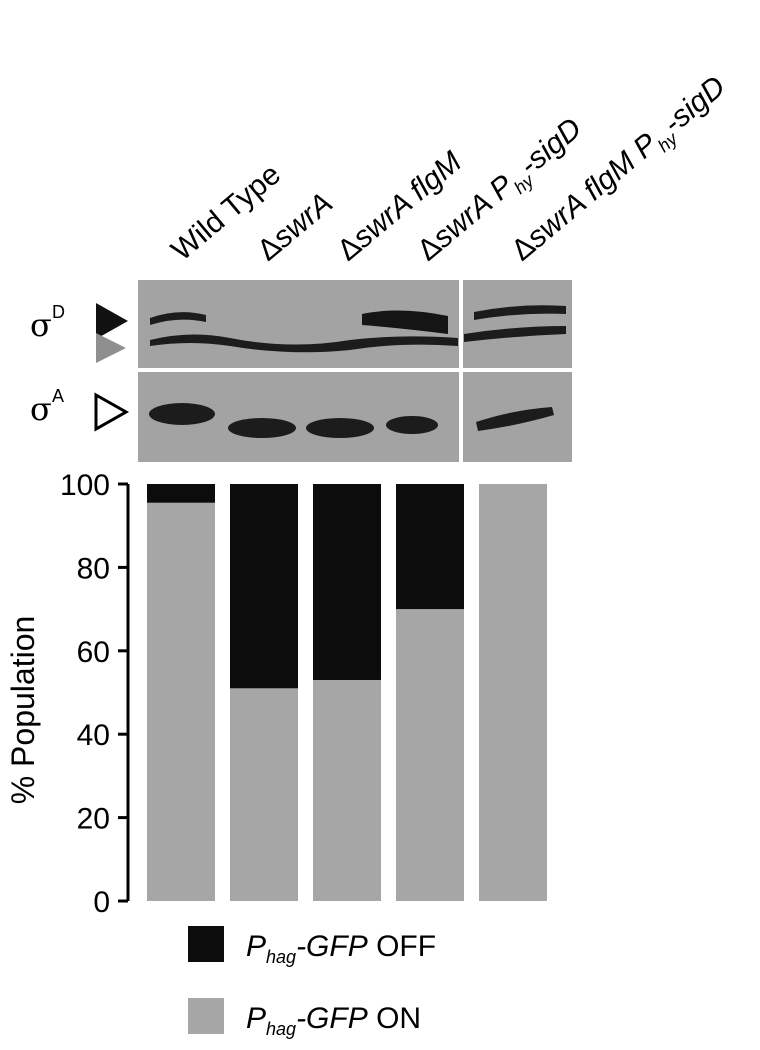  Describe the element at coordinates (58, 312) in the screenshot. I see `sigma-d-superscript: D` at that location.